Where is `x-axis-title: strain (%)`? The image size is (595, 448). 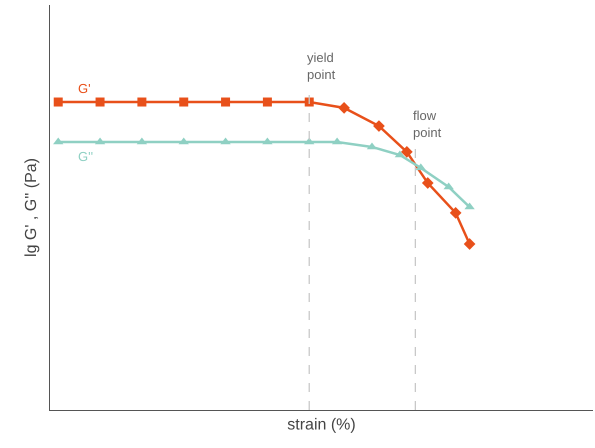
x-axis-title: strain (%) is located at coordinates (321, 425).